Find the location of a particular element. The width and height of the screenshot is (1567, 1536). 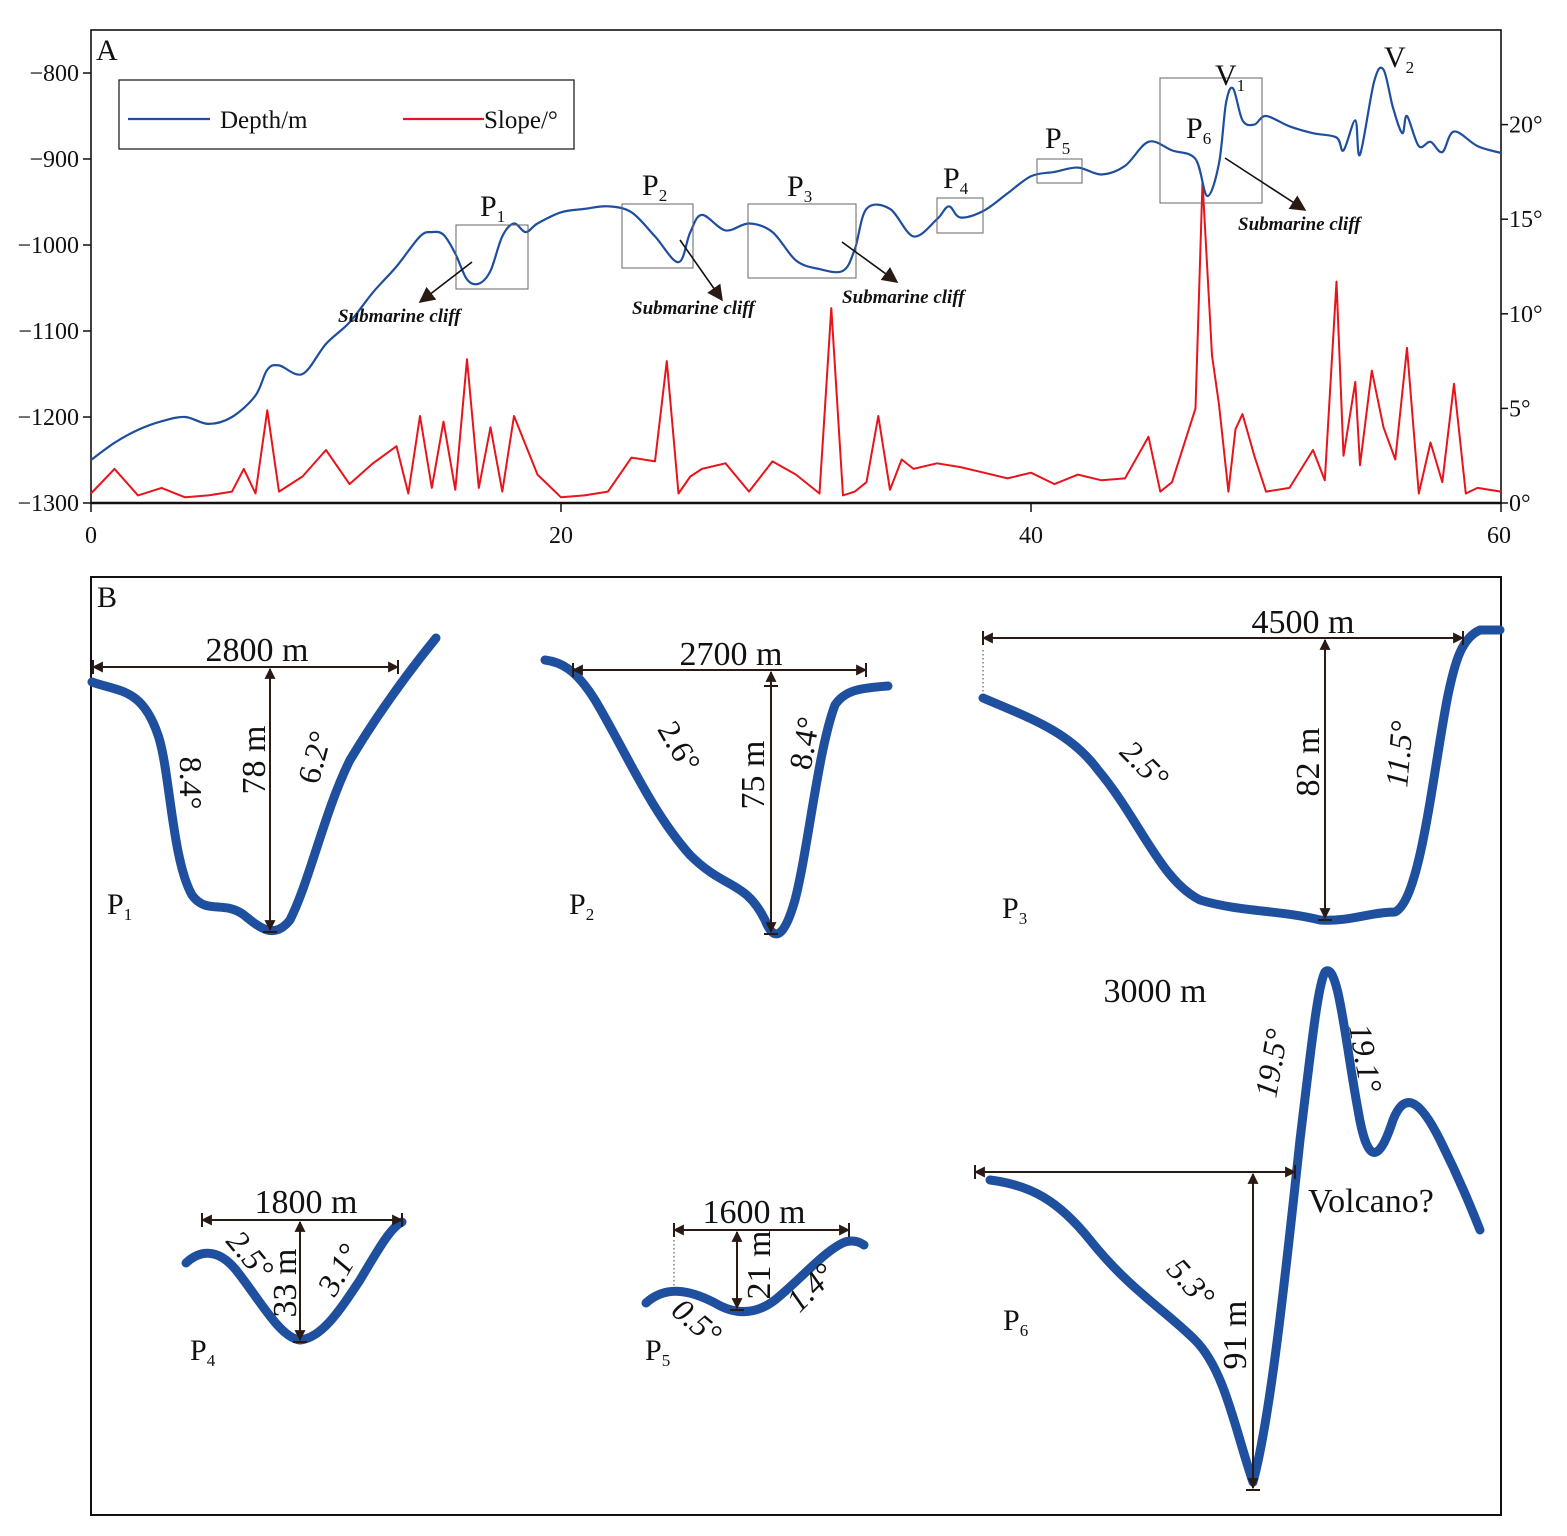

name-p1: P1 is located at coordinates (119, 906).